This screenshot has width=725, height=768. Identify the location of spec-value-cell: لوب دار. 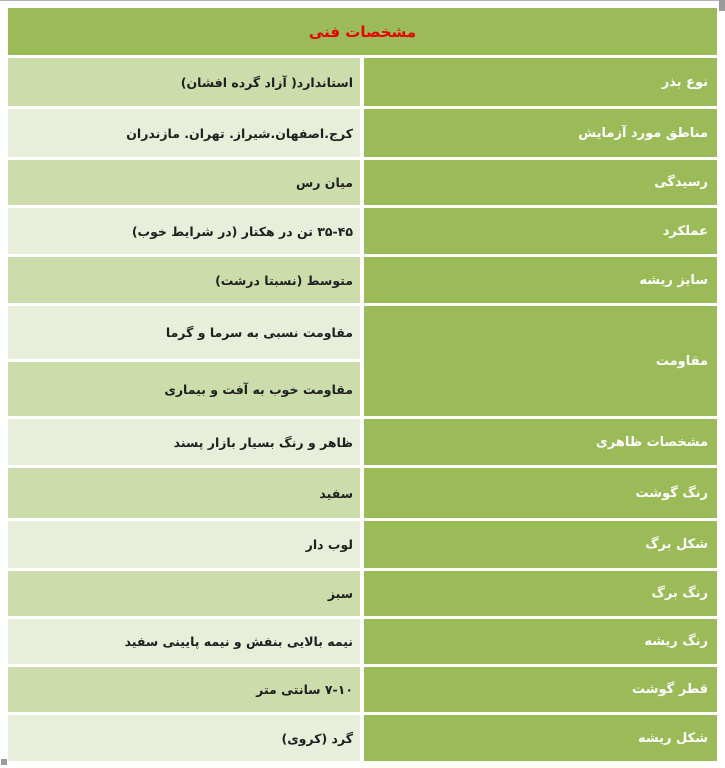
(184, 544).